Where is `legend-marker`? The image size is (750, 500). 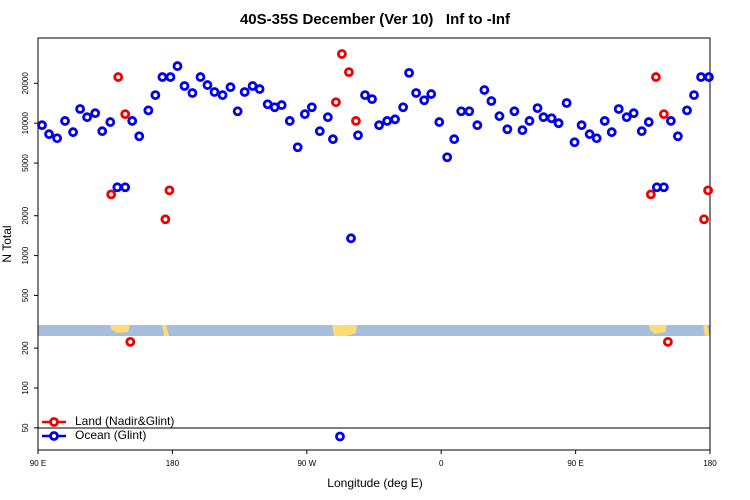
legend-marker is located at coordinates (54, 422).